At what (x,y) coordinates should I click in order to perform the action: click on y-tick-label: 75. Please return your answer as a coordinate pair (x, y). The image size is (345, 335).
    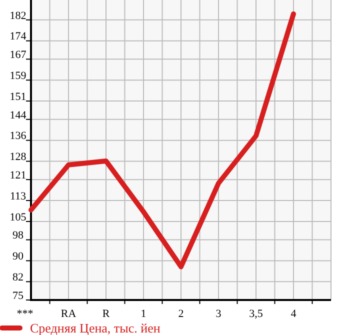
    Looking at the image, I should click on (18, 296).